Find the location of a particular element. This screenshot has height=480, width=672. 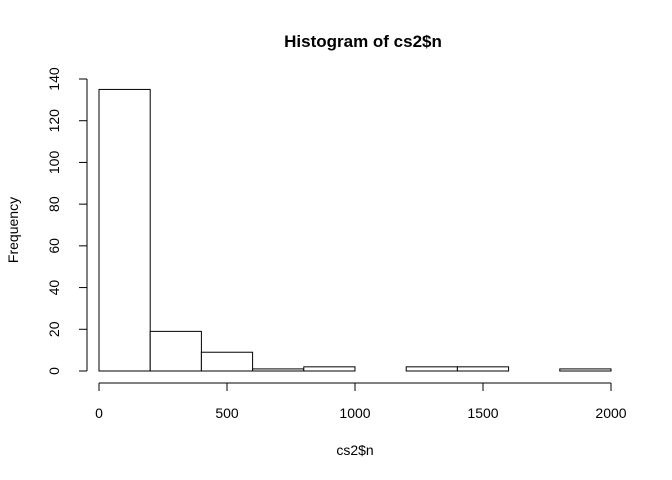

y-axis: 0 20 40 60 80 100 120 140 is located at coordinates (67, 221).